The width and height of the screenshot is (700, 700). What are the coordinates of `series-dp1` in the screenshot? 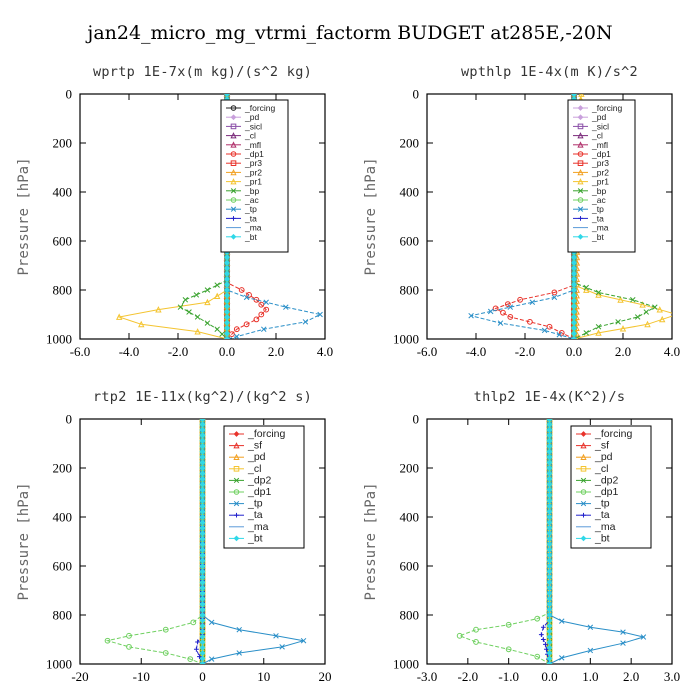 It's located at (534, 216).